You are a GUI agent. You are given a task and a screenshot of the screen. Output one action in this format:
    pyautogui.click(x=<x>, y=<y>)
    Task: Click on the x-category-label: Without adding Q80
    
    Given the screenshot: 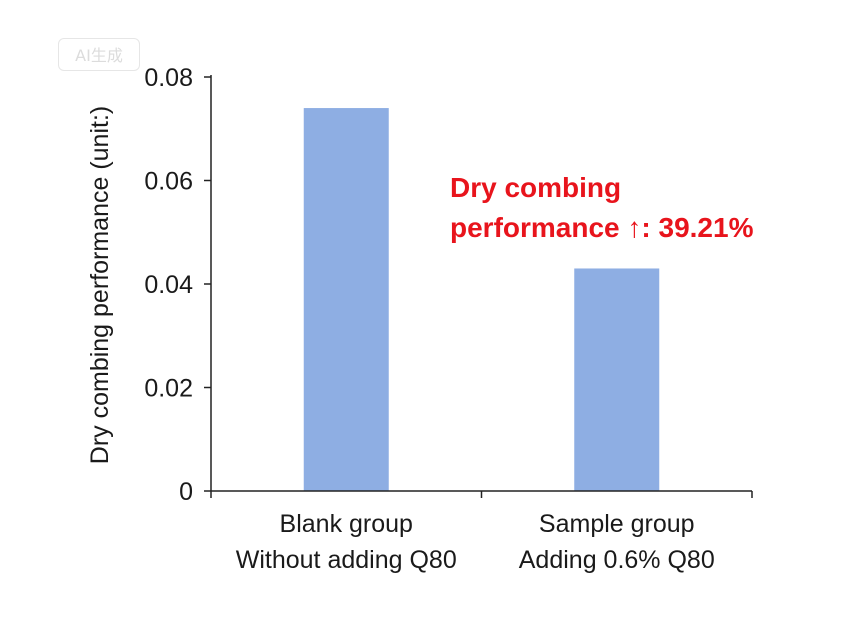 What is the action you would take?
    pyautogui.click(x=346, y=560)
    